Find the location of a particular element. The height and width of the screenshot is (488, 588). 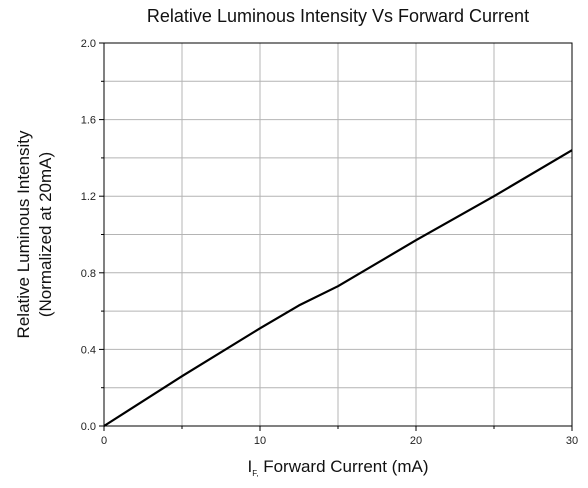

y-tick-label: 0.4 is located at coordinates (88, 350).